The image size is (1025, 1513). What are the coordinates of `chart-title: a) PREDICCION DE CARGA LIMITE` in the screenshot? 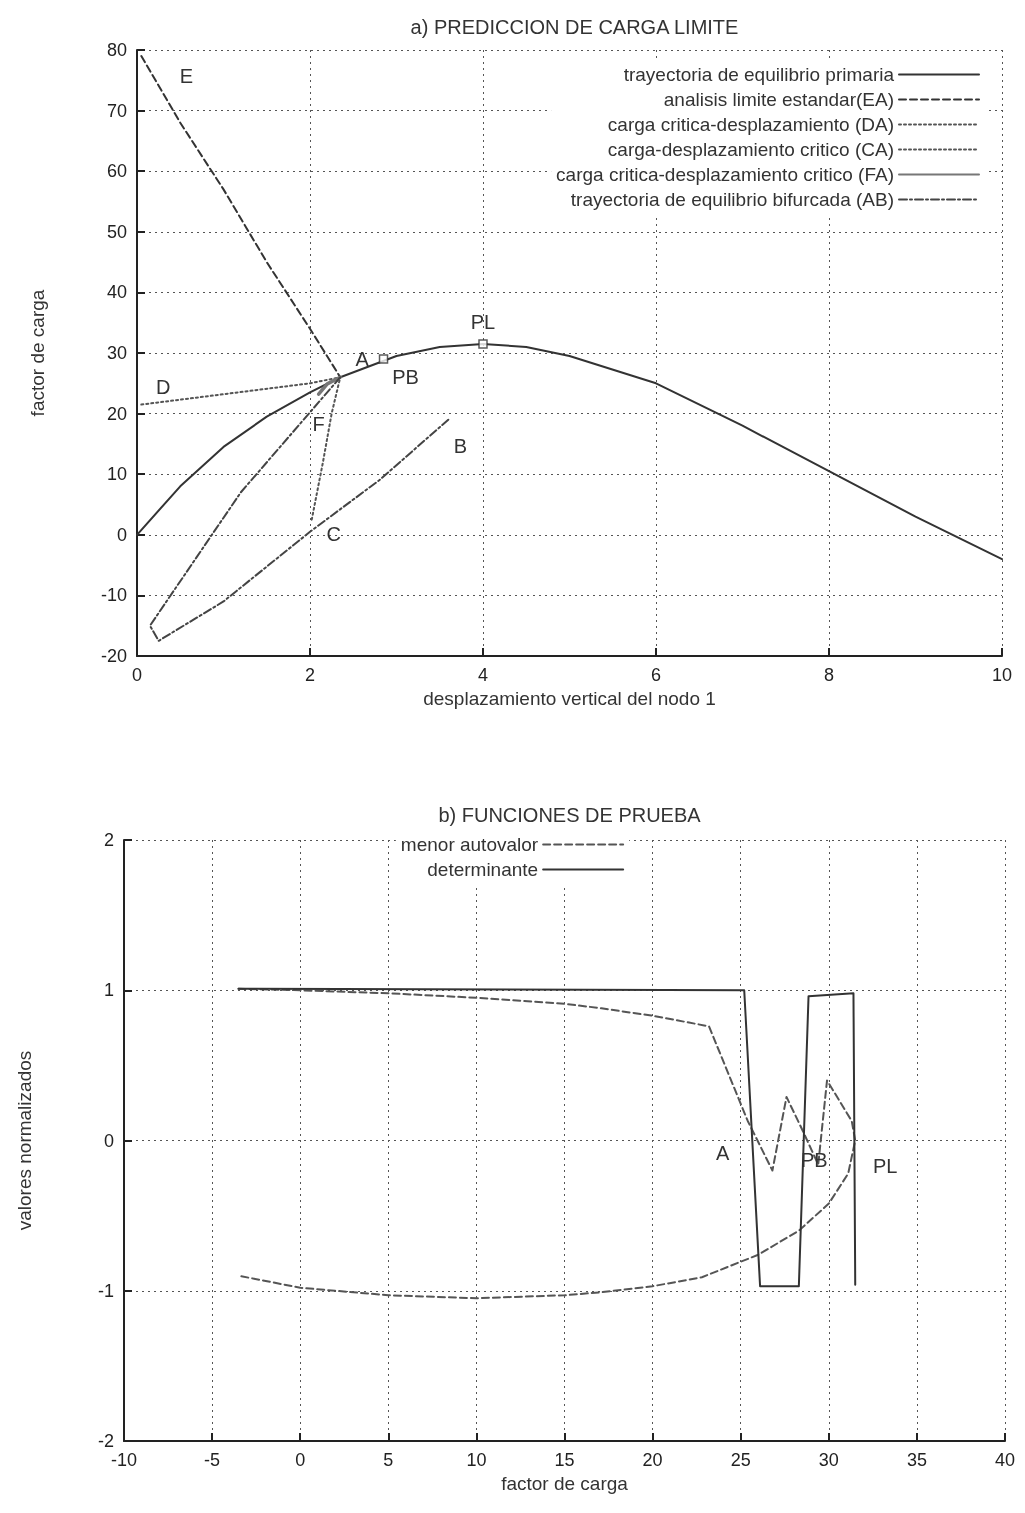 It's located at (574, 27).